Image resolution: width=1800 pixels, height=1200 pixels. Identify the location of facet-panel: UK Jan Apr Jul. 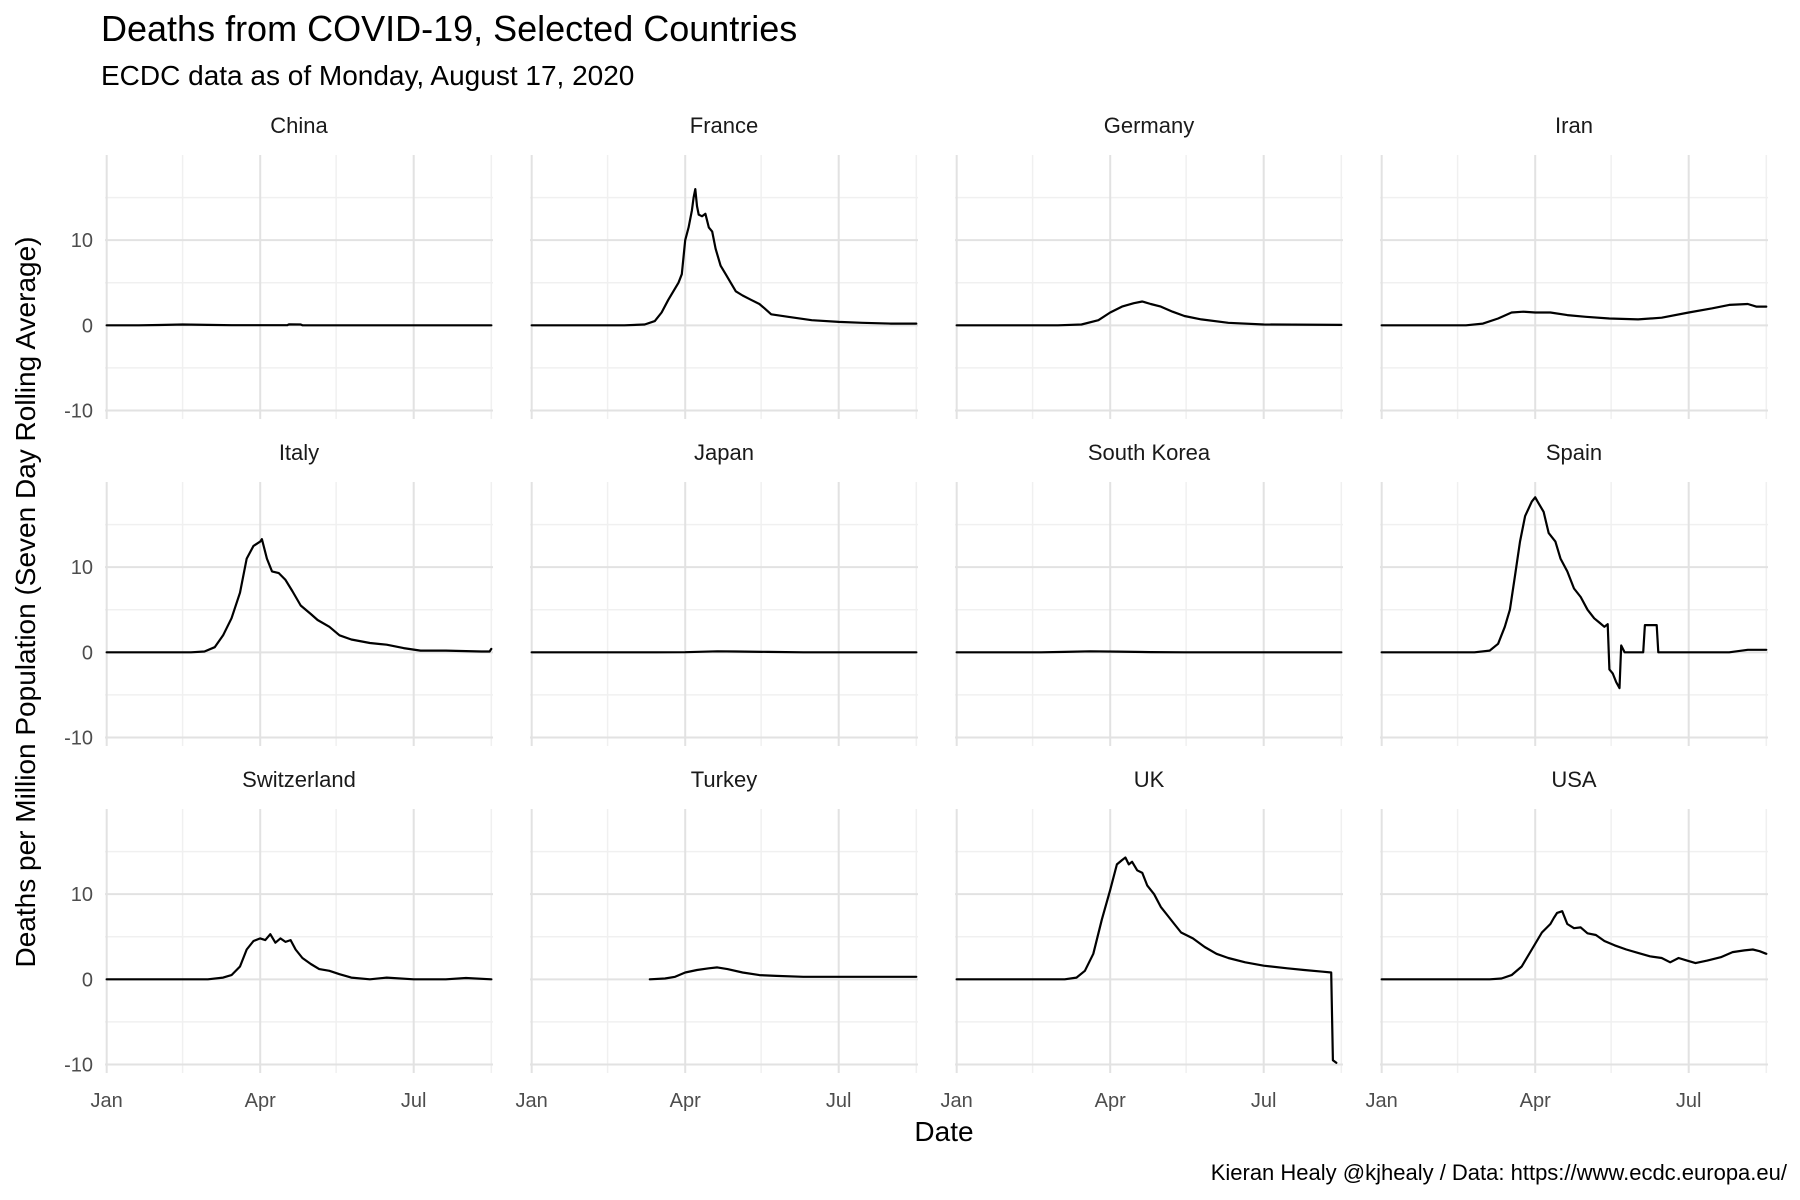
(1142, 939).